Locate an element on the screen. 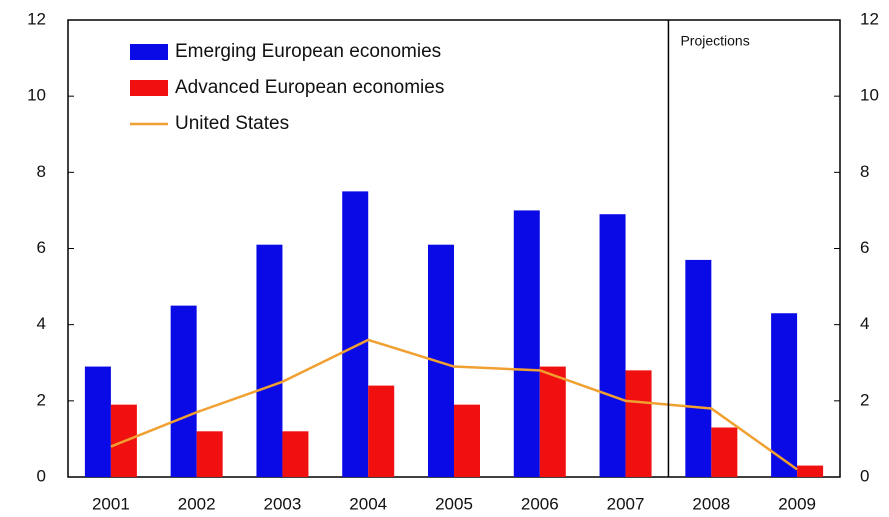  annotation: Projections is located at coordinates (714, 41).